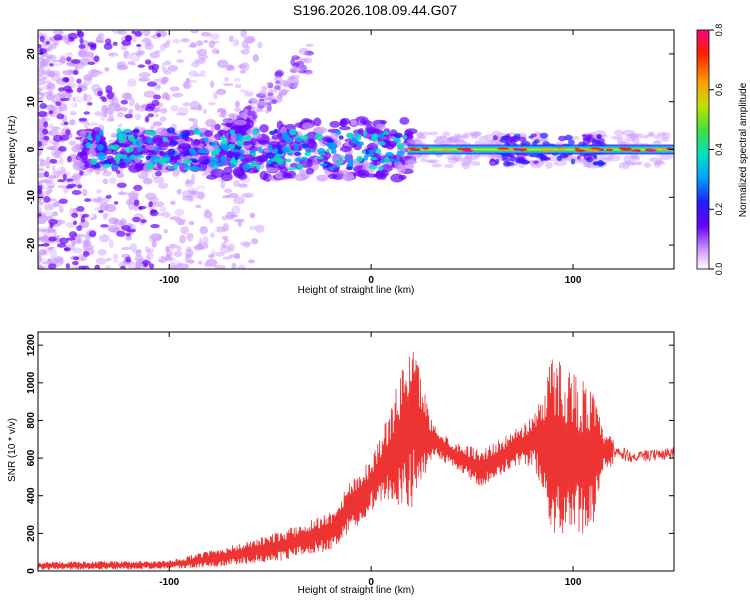 The width and height of the screenshot is (750, 600). I want to click on x-tick-label: 0, so click(371, 582).